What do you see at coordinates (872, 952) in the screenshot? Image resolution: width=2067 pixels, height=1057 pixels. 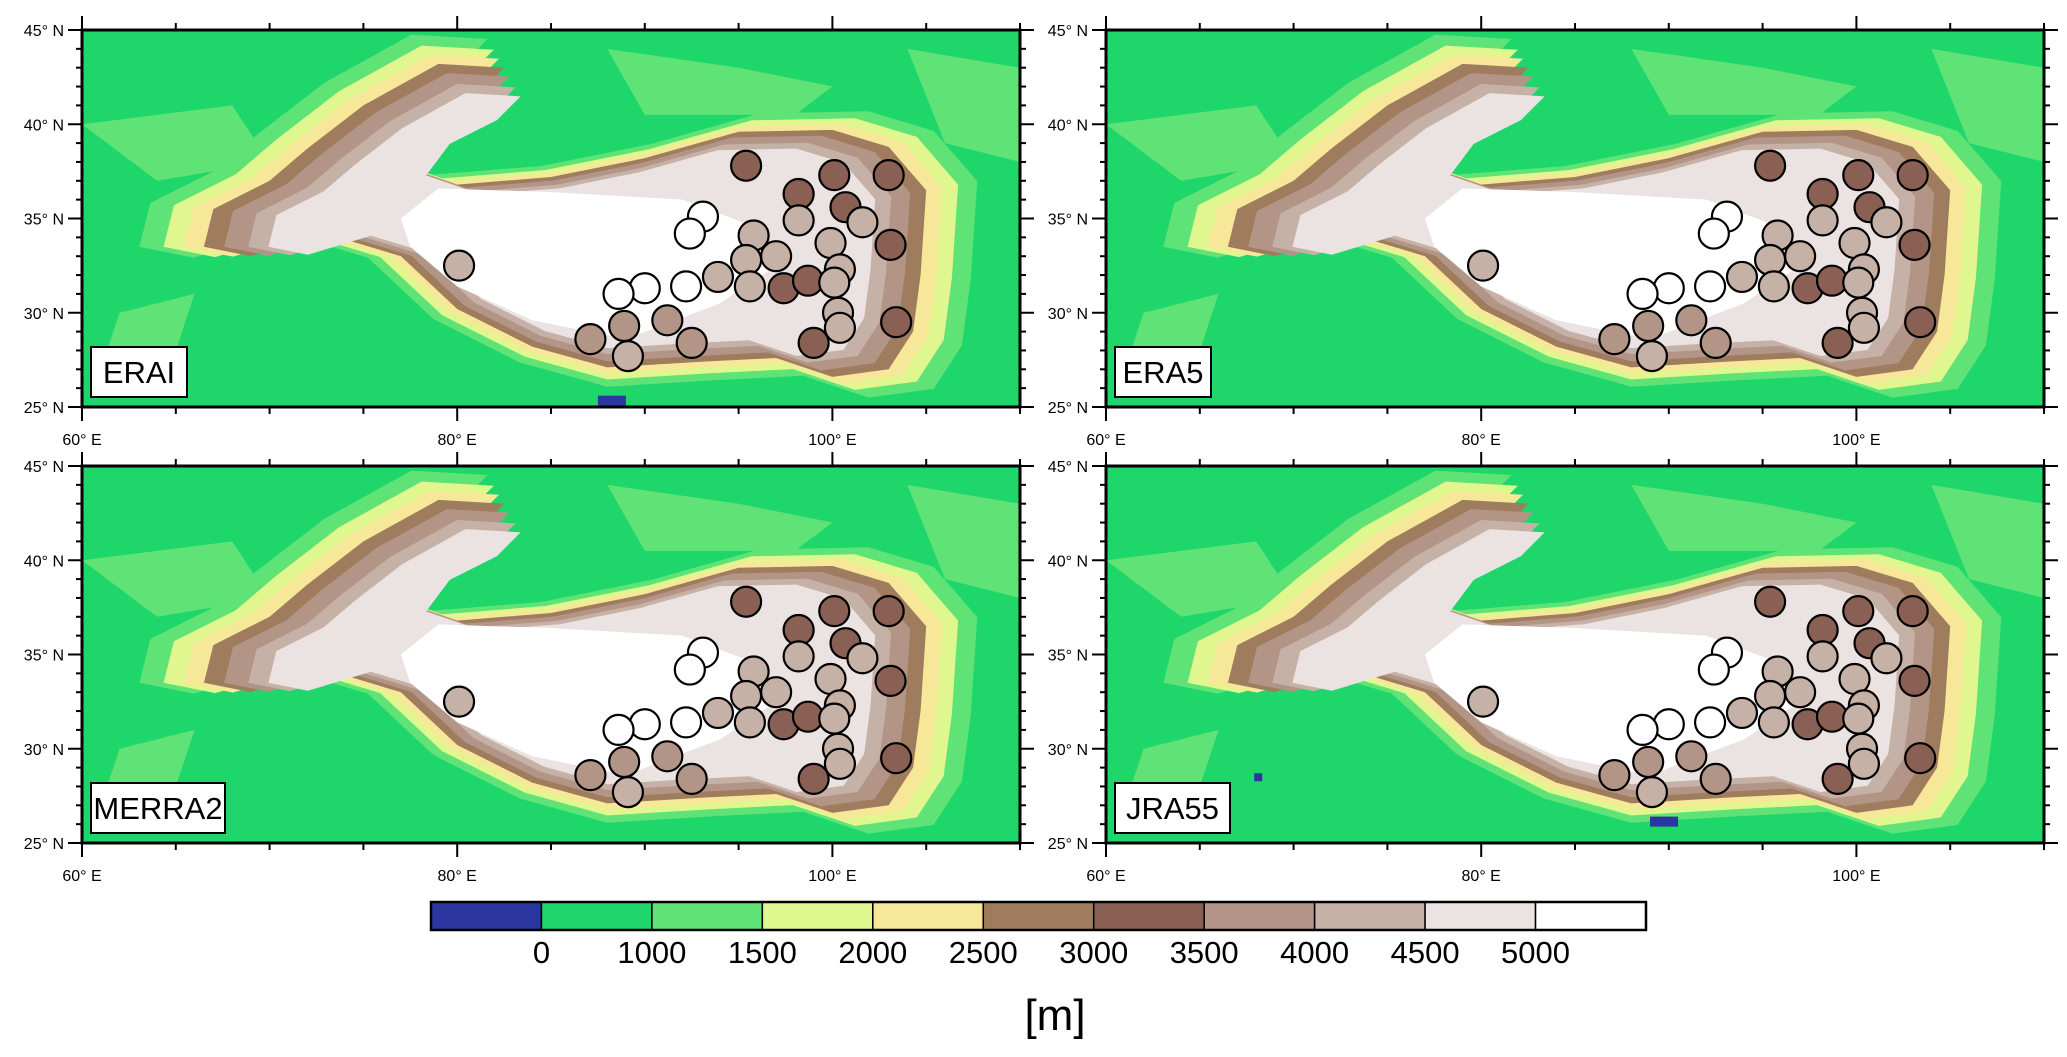 I see `colorbar-label: 2000` at bounding box center [872, 952].